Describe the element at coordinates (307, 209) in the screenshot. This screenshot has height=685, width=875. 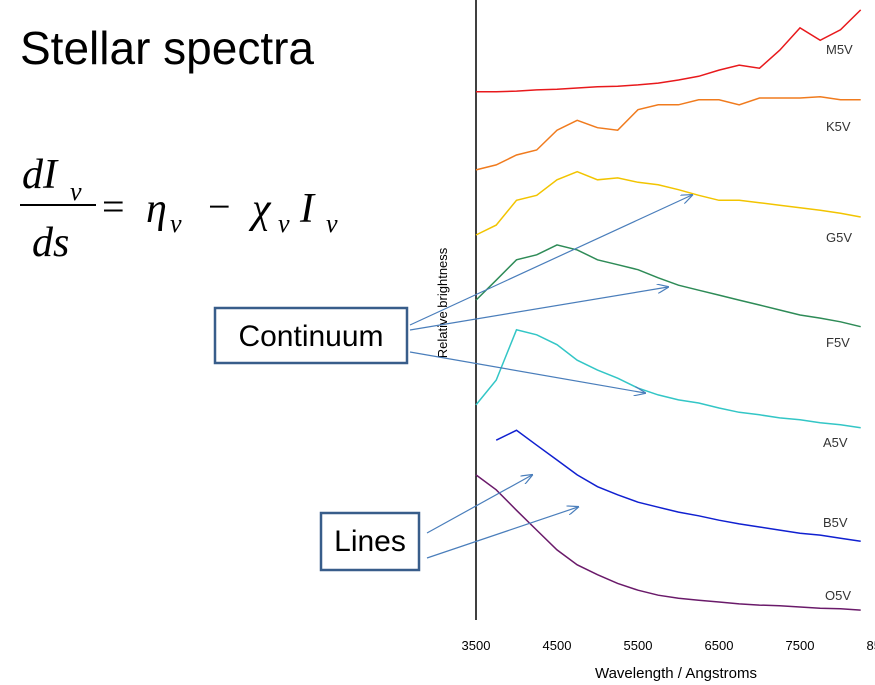
I see `eq-term: I` at that location.